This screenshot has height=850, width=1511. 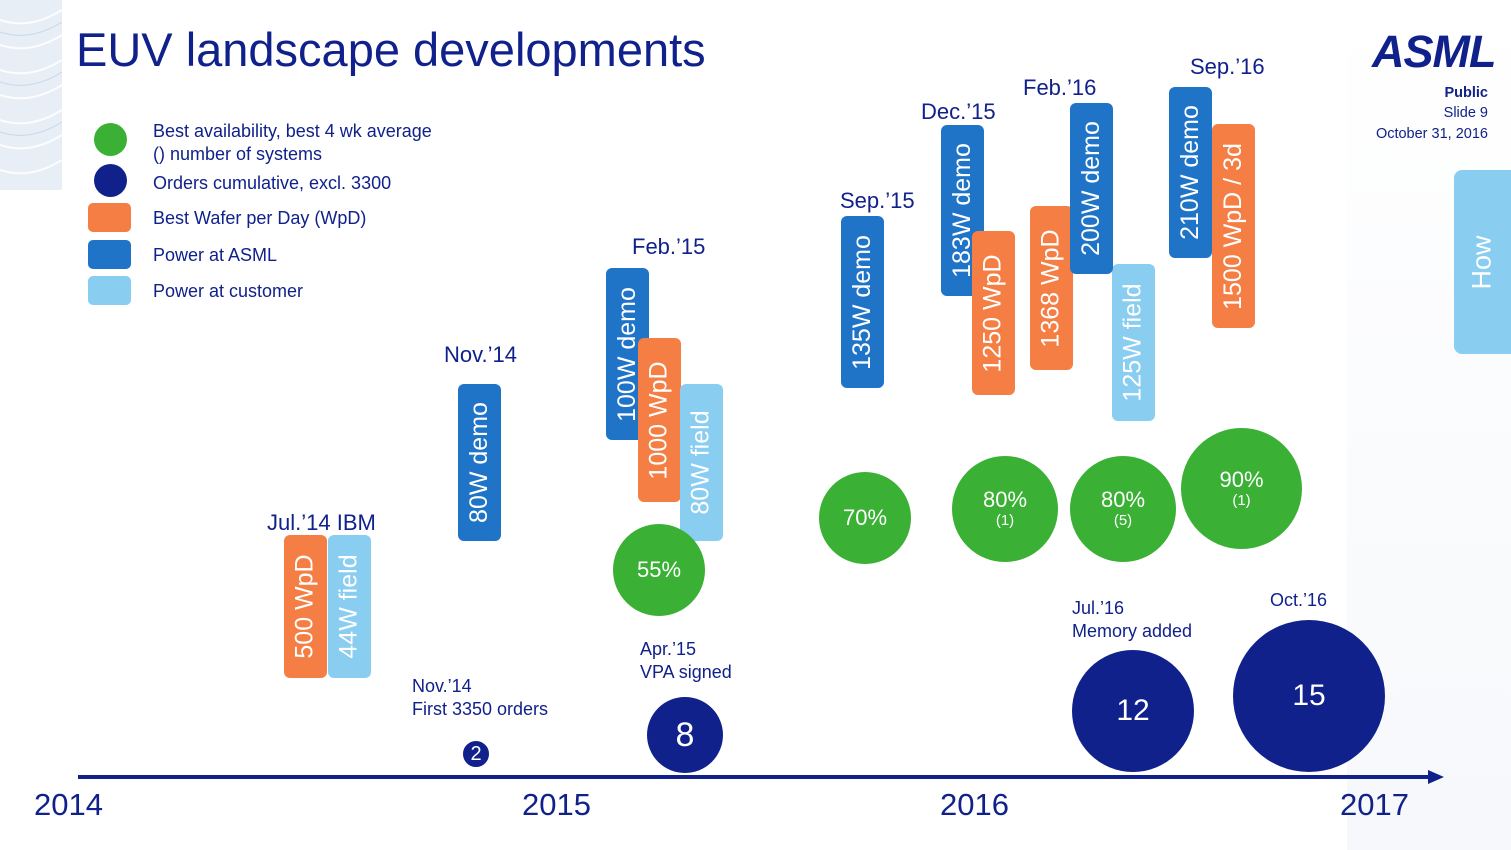 I want to click on side-tab-how: How, so click(x=1482, y=262).